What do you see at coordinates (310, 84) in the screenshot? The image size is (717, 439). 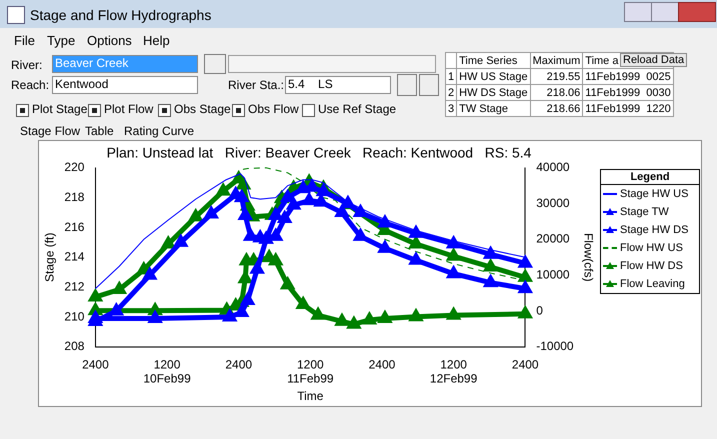 I see `text: 5.4 LS` at bounding box center [310, 84].